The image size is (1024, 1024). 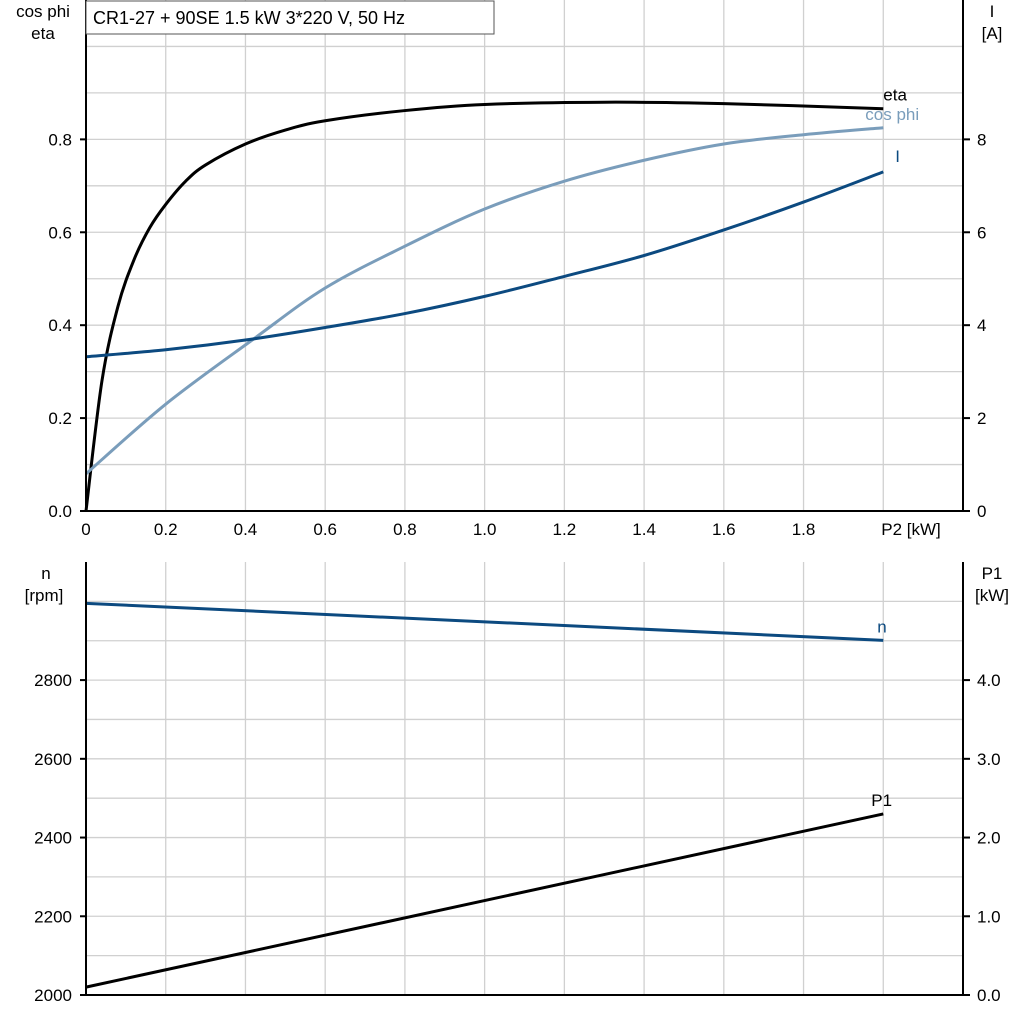 I want to click on y-left-axis-label: eta, so click(x=43, y=33).